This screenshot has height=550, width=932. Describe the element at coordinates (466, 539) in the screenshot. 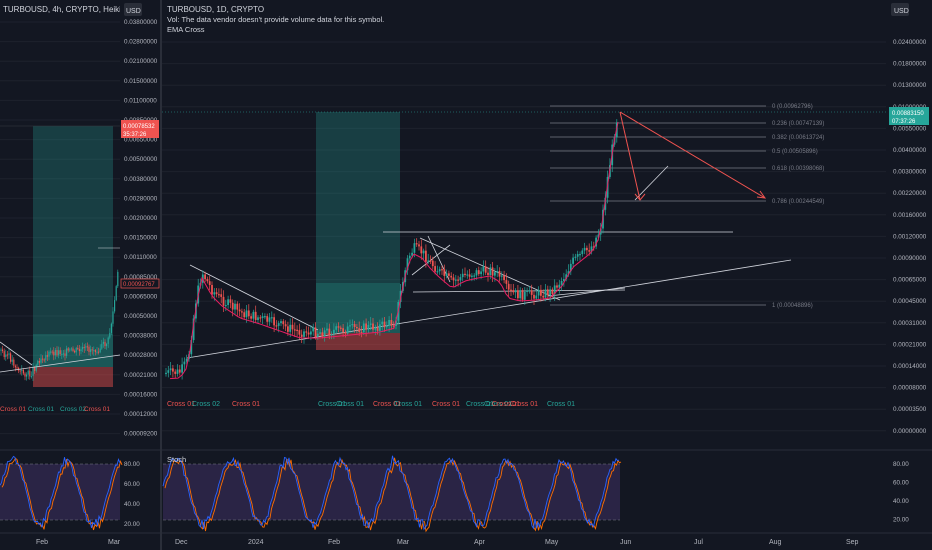

I see `time-axis: Dec 2024 Feb Mar Apr May Jun Jul Aug Sep Feb Mar` at that location.